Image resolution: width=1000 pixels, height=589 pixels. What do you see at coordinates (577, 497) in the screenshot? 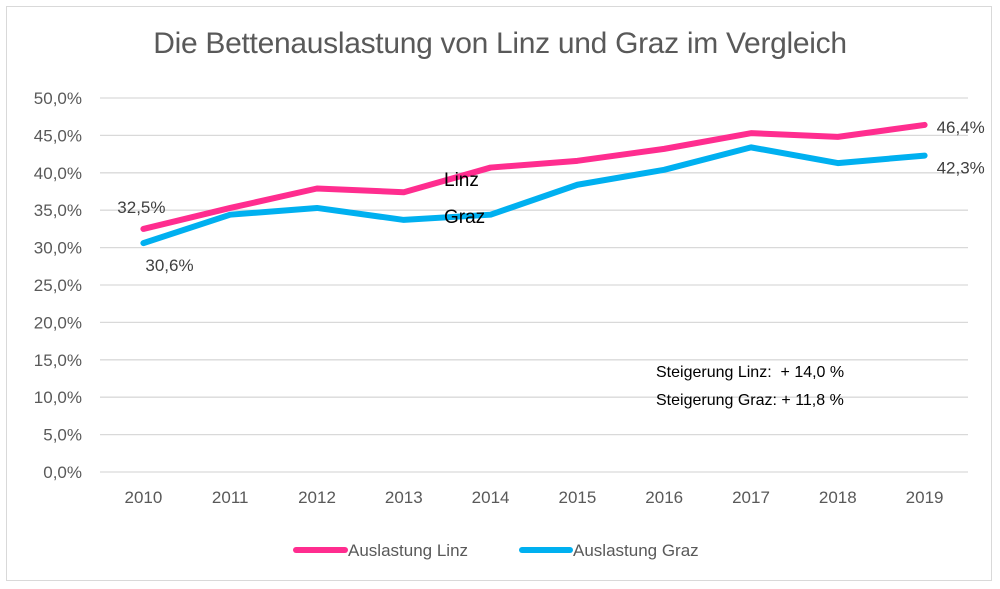
I see `x-tick-label: 2015` at bounding box center [577, 497].